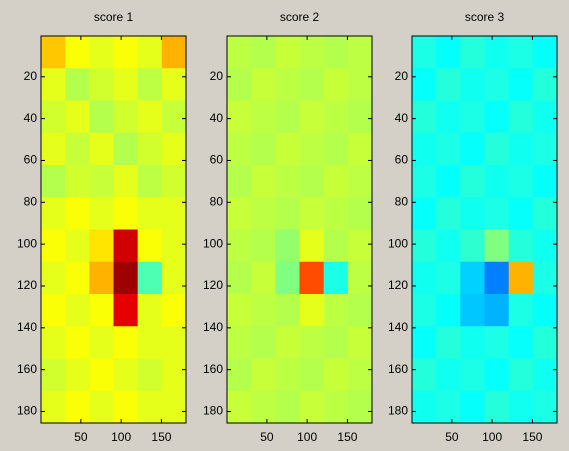 This screenshot has height=451, width=569. I want to click on y-tick-label: 100, so click(213, 243).